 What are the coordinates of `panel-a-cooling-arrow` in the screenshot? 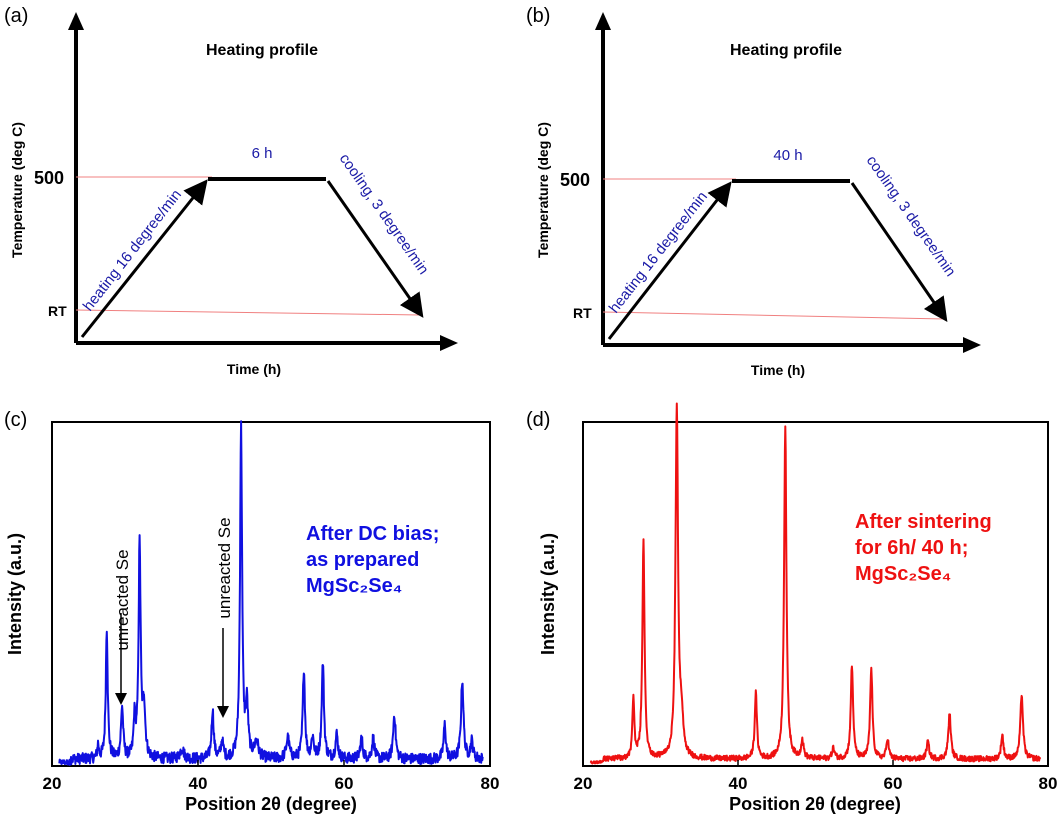 It's located at (375, 249).